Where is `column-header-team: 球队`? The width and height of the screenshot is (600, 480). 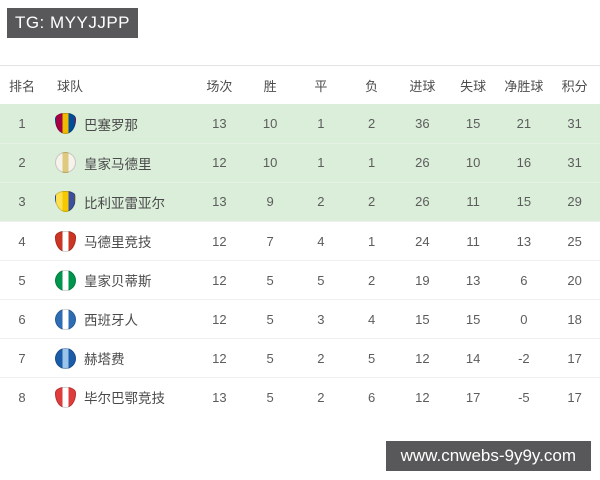
column-header-team: 球队 is located at coordinates (70, 86).